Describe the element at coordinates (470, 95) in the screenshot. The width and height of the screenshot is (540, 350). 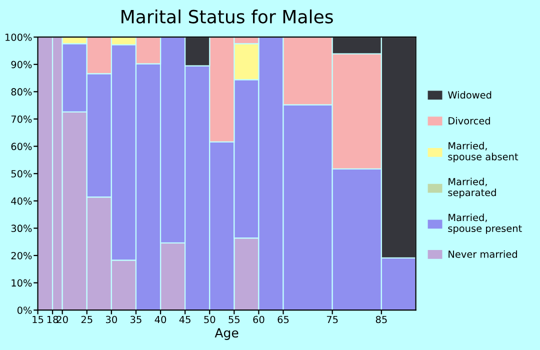
I see `legend-label: Widowed` at that location.